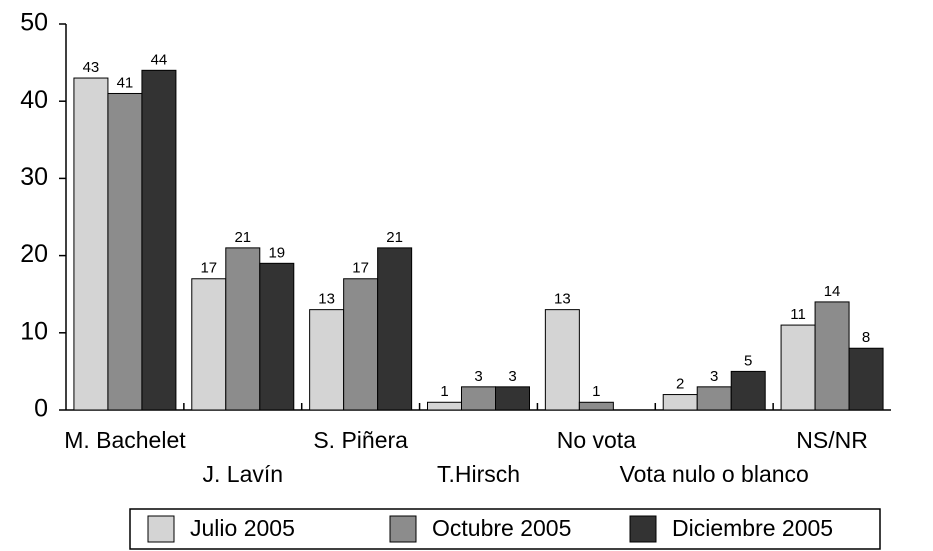  Describe the element at coordinates (34, 331) in the screenshot. I see `y-tick-label: 10` at that location.